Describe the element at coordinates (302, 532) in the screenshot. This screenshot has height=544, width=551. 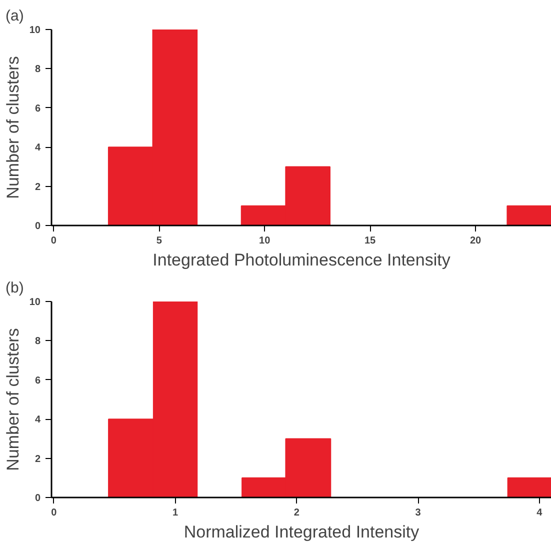
I see `x-axis-title: Normalized Integrated Intensity` at that location.